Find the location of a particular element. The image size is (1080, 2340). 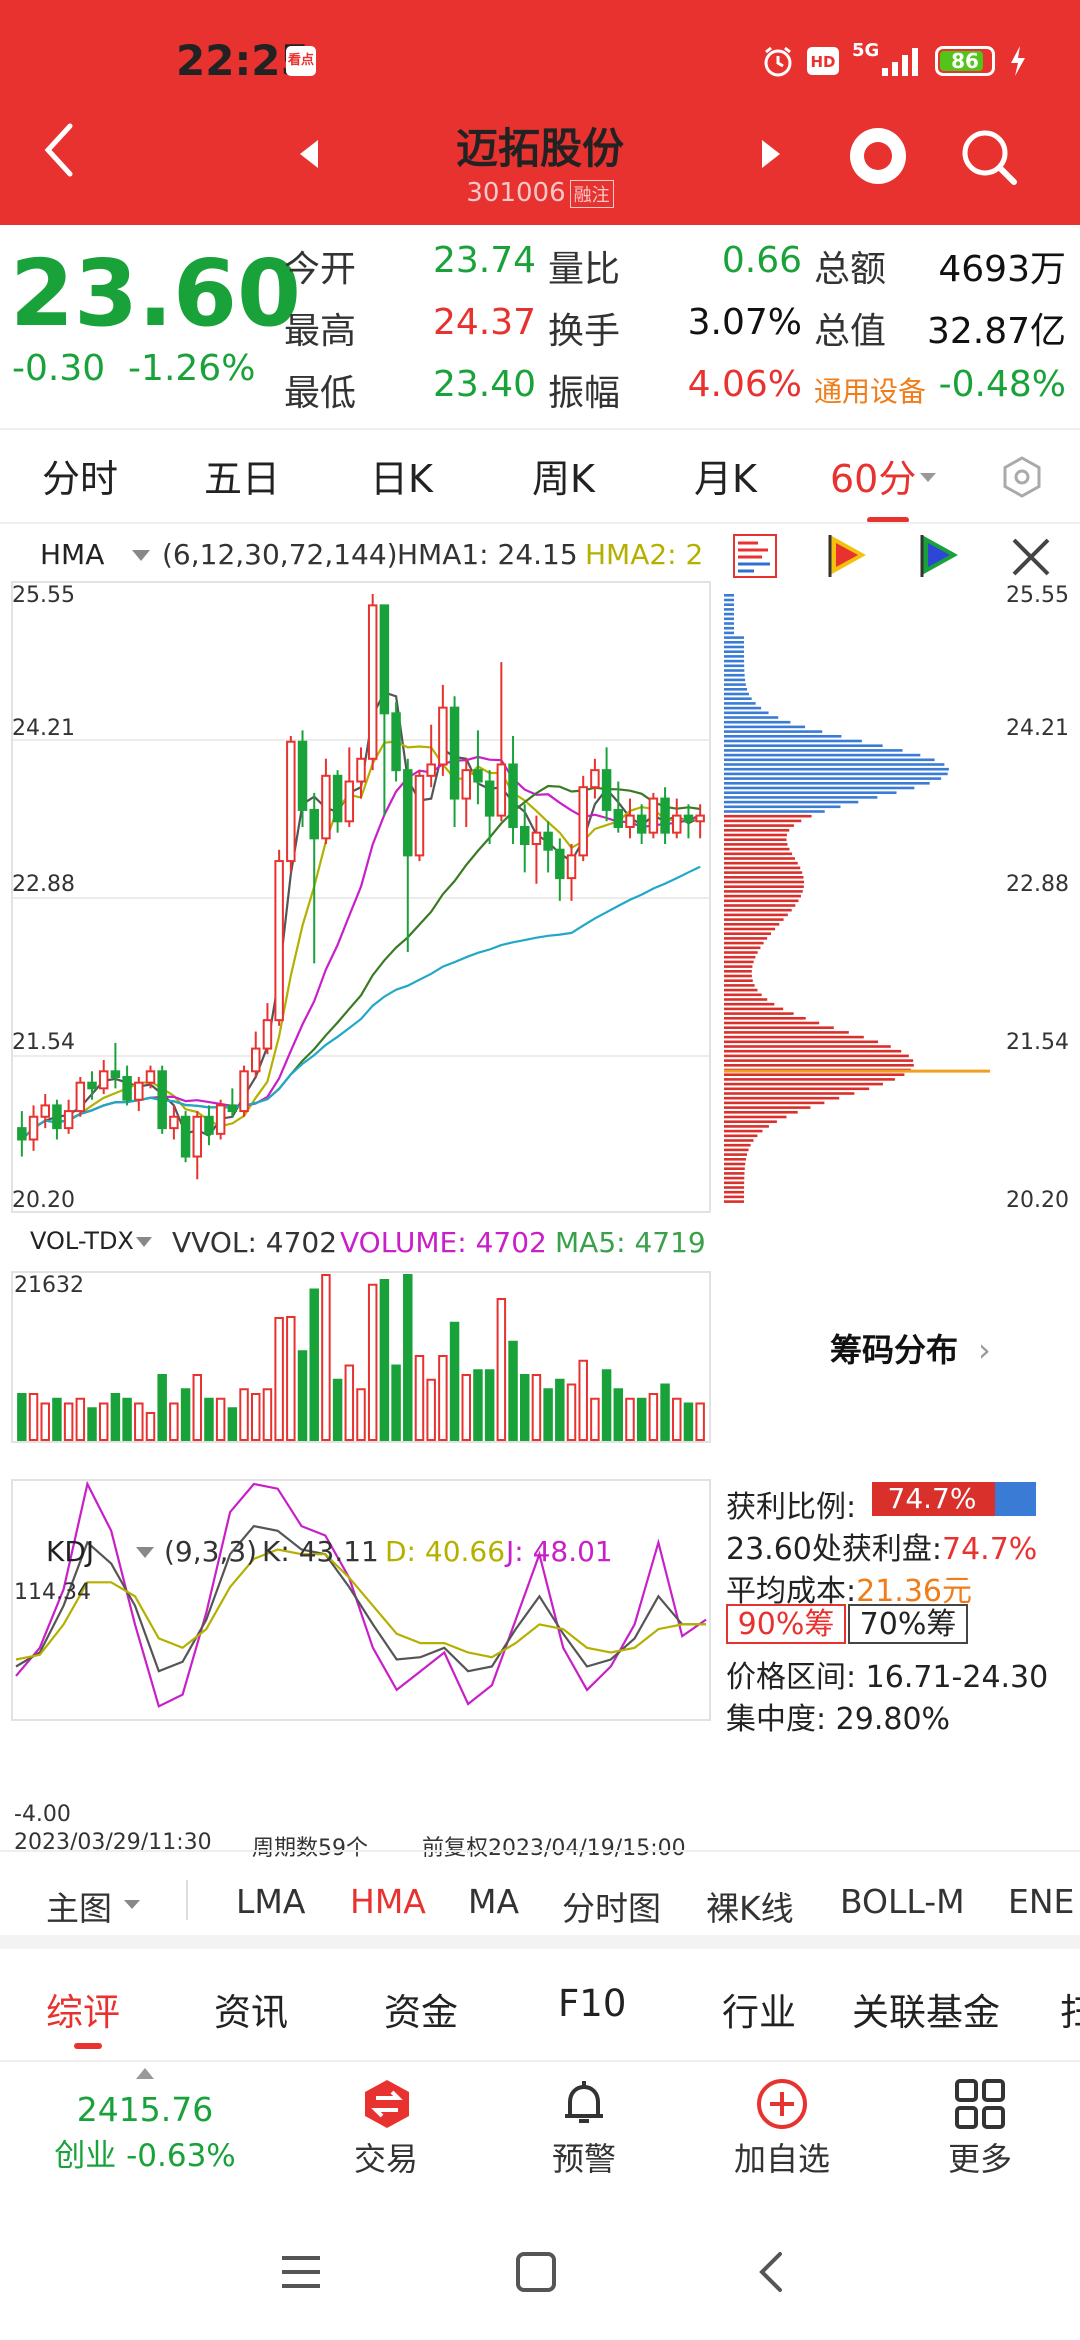

back-icon is located at coordinates (60, 152).